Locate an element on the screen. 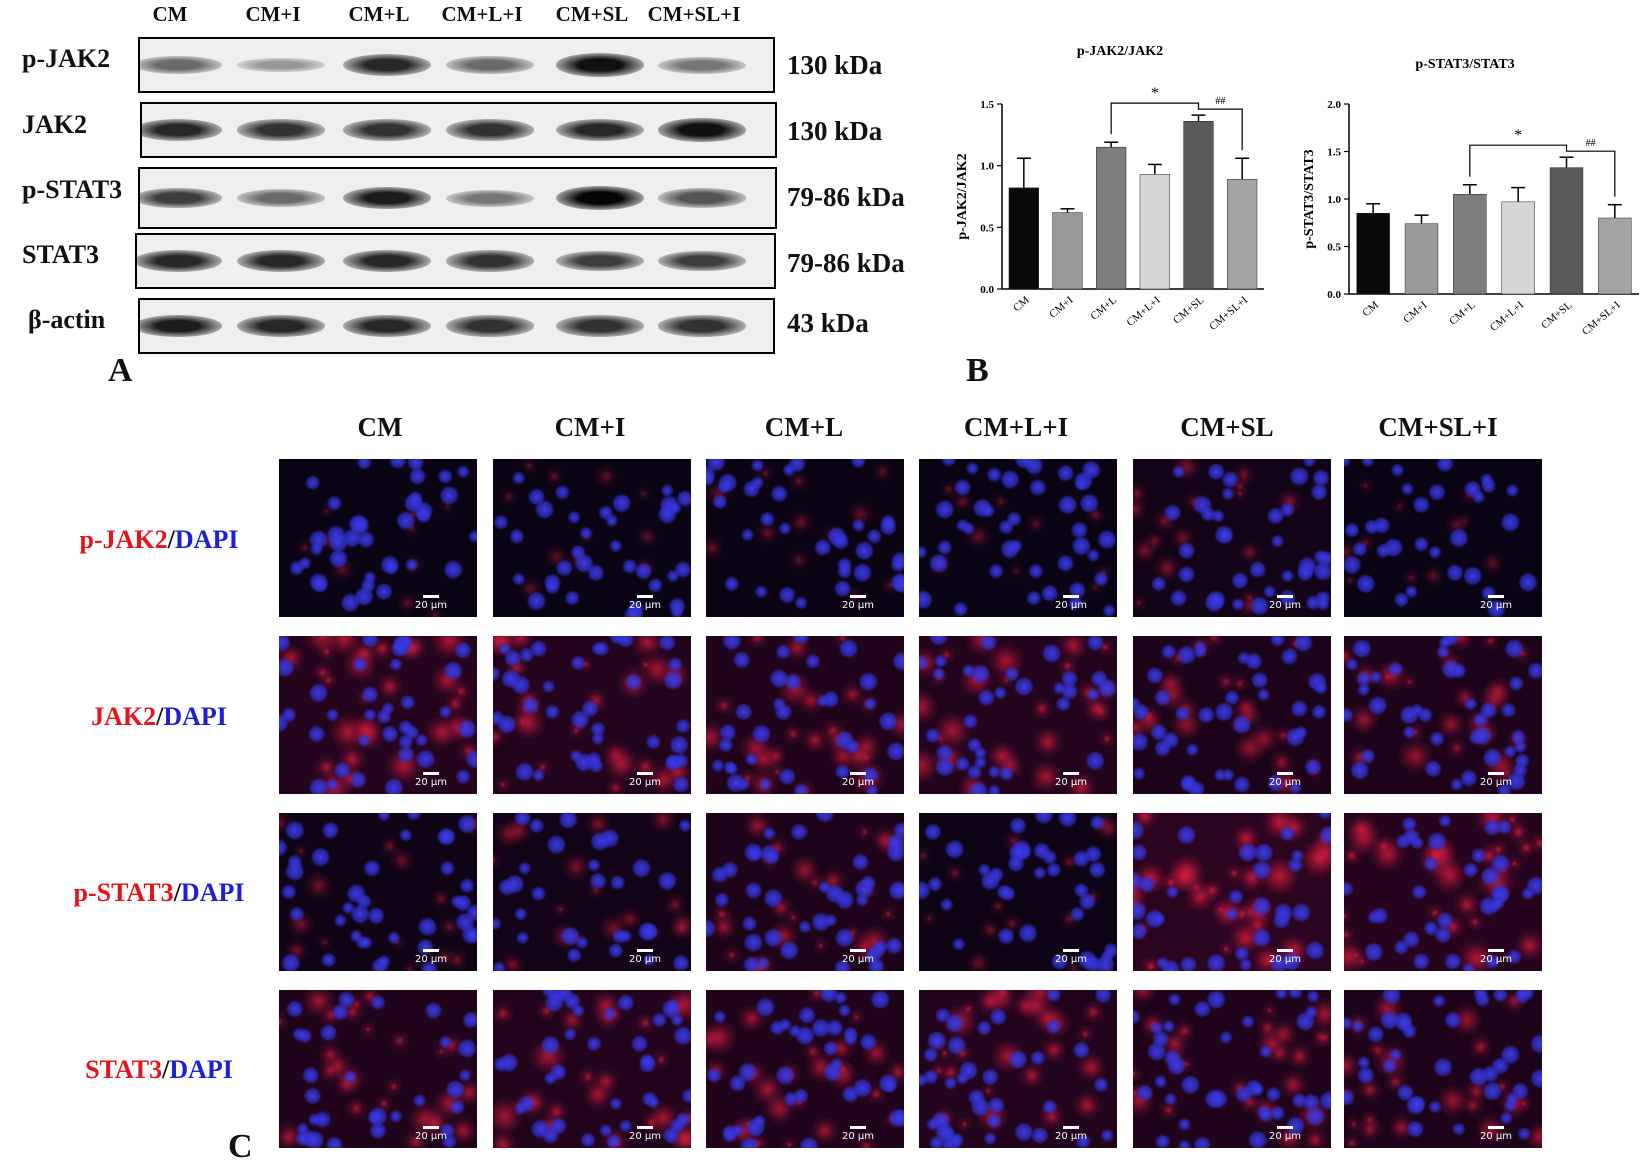 This screenshot has width=1652, height=1175. blot-lane-header: CM+SL+I is located at coordinates (694, 14).